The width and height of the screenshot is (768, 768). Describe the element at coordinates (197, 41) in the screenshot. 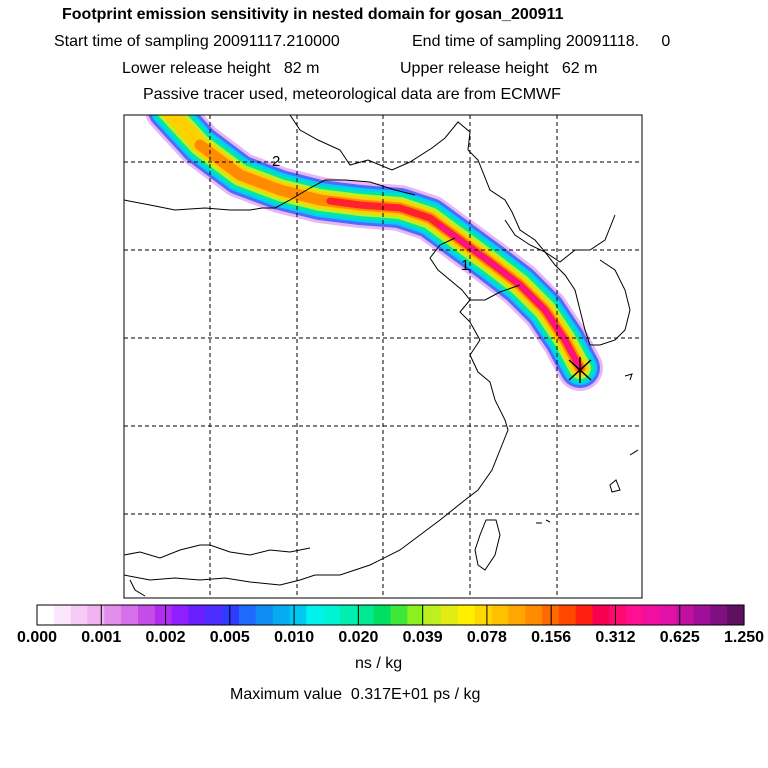

I see `start-time-label: Start time of sampling 20091117.210000` at that location.